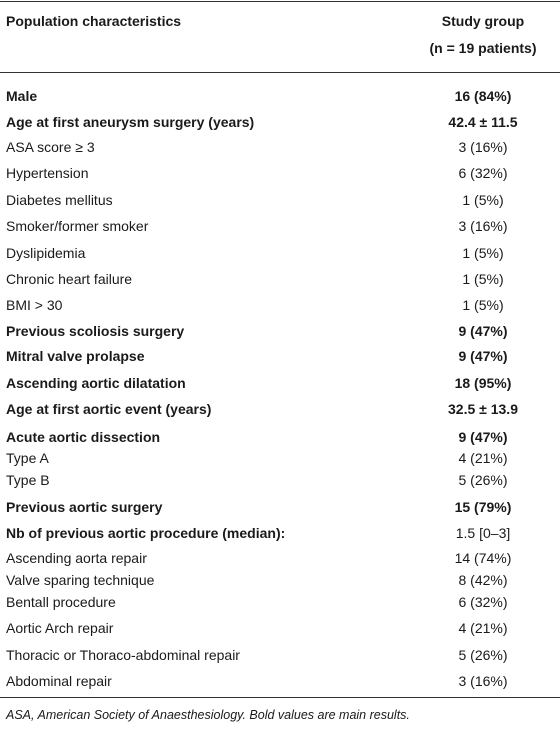 This screenshot has width=560, height=731. What do you see at coordinates (483, 558) in the screenshot?
I see `row-value: 14 (74%)` at bounding box center [483, 558].